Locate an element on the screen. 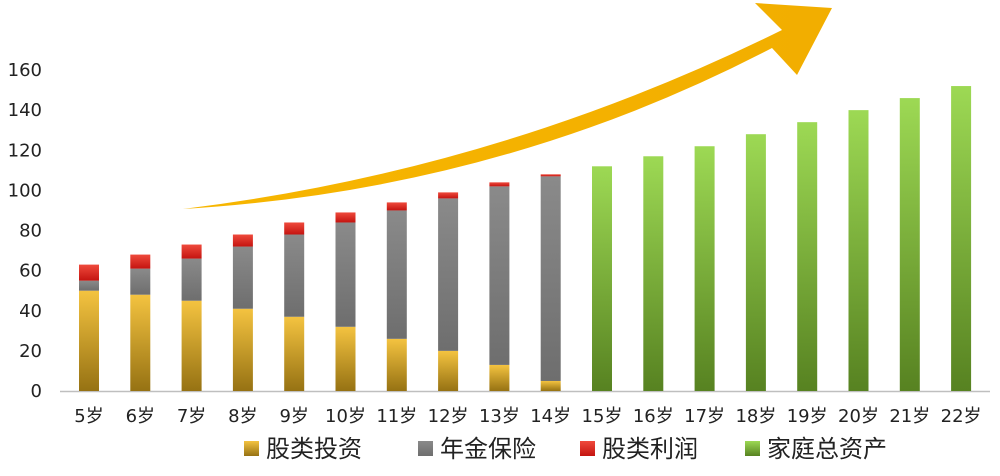 The image size is (1000, 476). x-tick-label: 17岁 is located at coordinates (704, 416).